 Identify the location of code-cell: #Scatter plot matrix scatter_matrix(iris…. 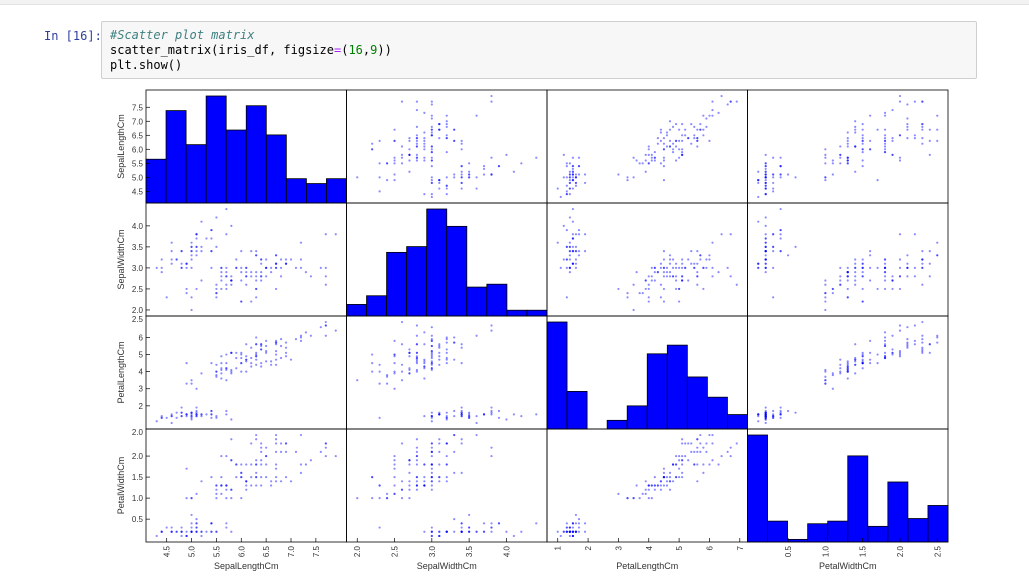
(539, 50).